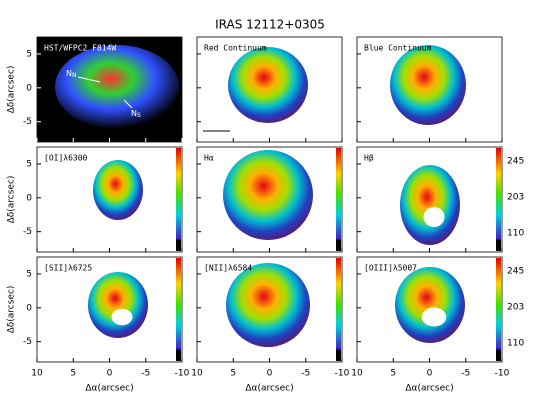 This screenshot has width=538, height=401. I want to click on annotation: NN, so click(71, 74).